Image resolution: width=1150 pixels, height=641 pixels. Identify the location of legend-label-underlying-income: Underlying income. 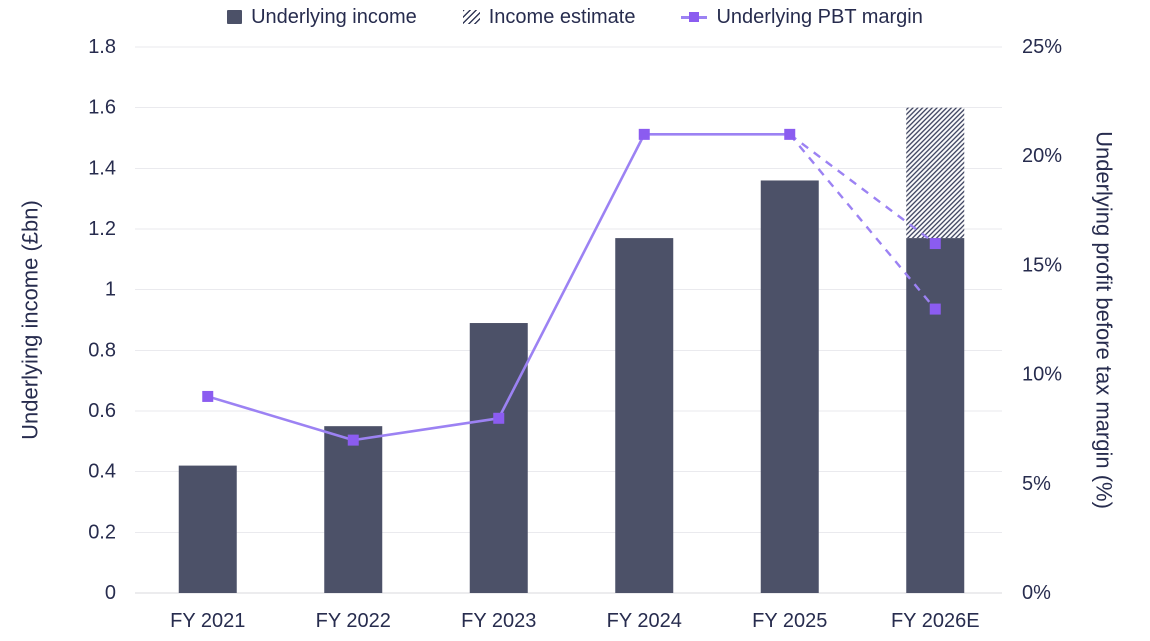
(334, 17).